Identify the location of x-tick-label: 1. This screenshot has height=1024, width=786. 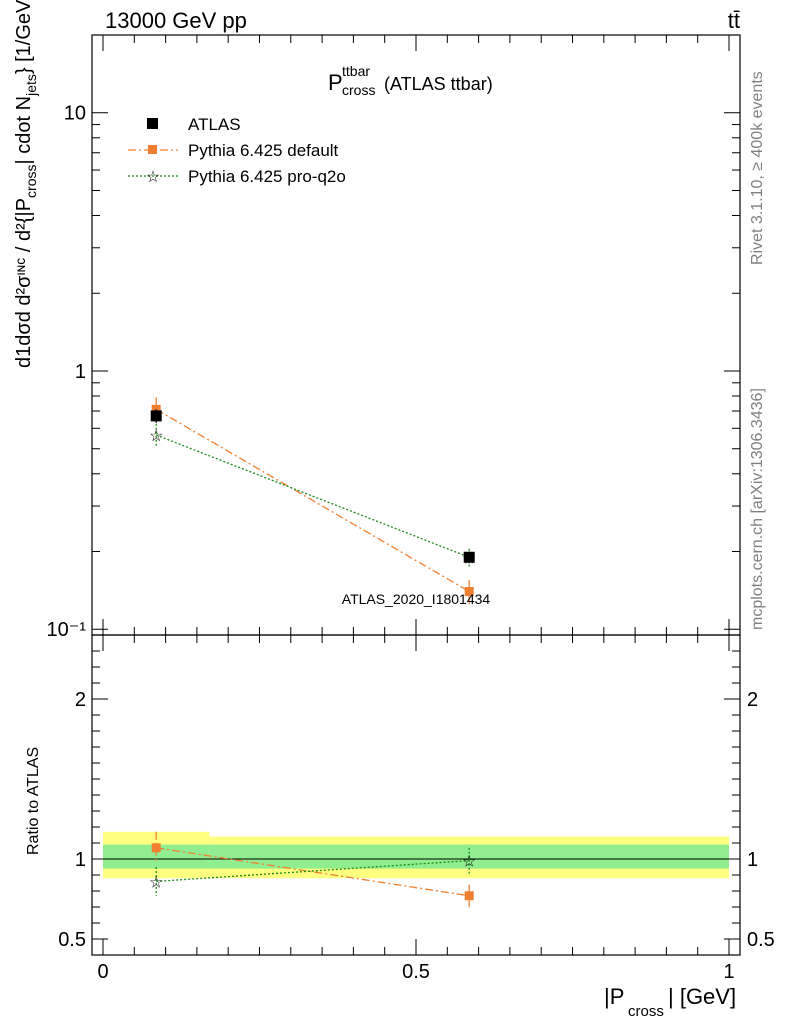
(728, 972).